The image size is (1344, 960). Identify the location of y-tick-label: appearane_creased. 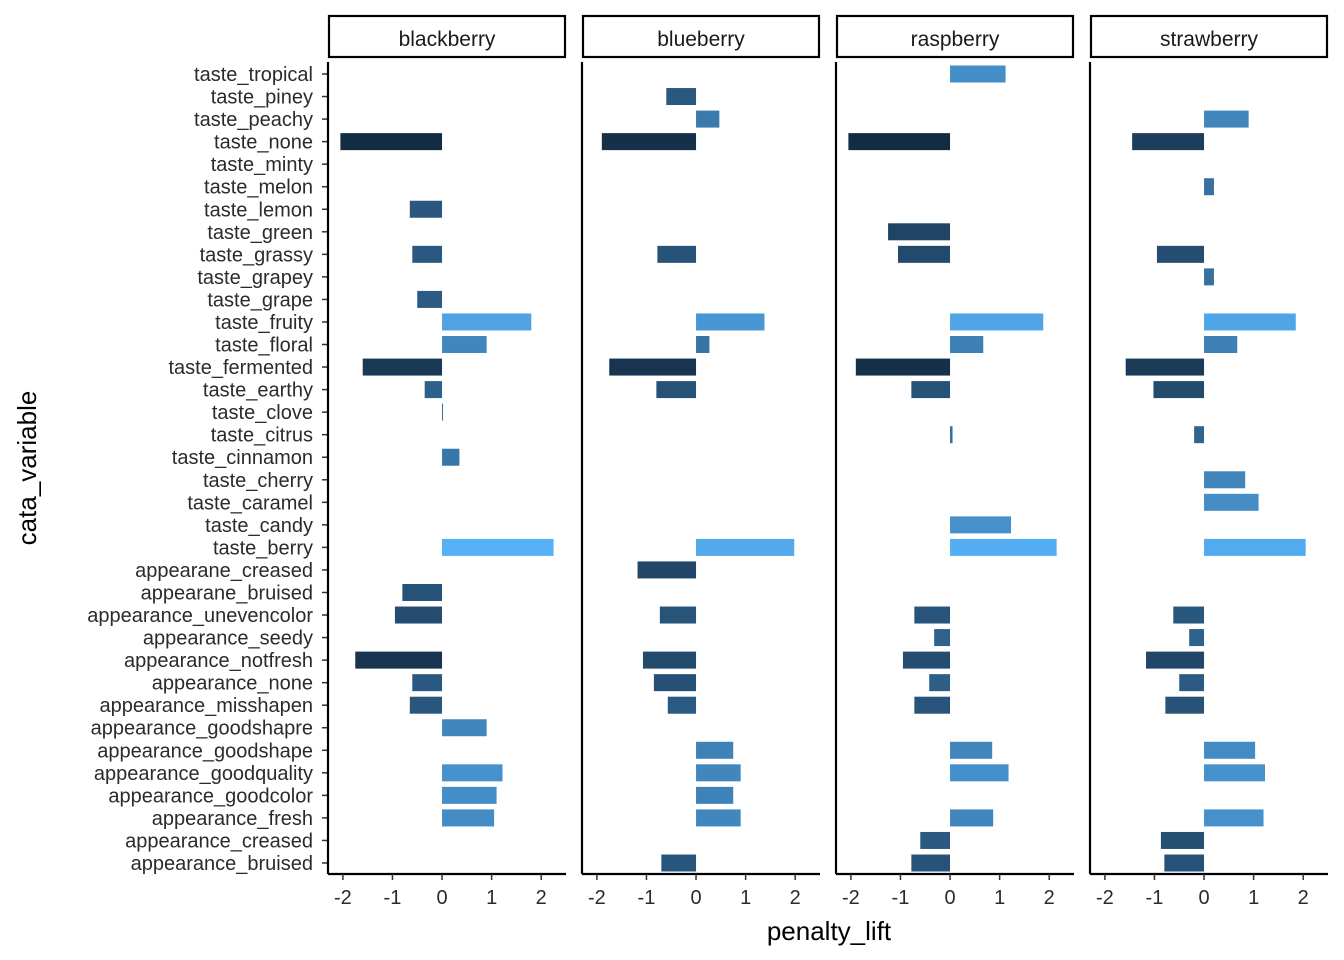
(224, 571).